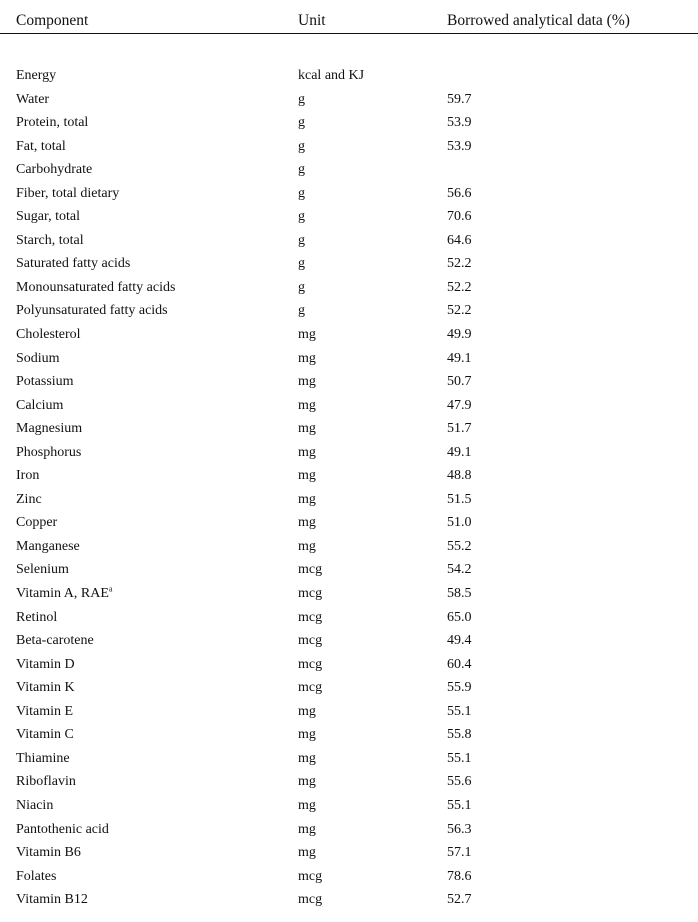 This screenshot has width=698, height=922. Describe the element at coordinates (44, 712) in the screenshot. I see `row-component: Vitamin E` at that location.